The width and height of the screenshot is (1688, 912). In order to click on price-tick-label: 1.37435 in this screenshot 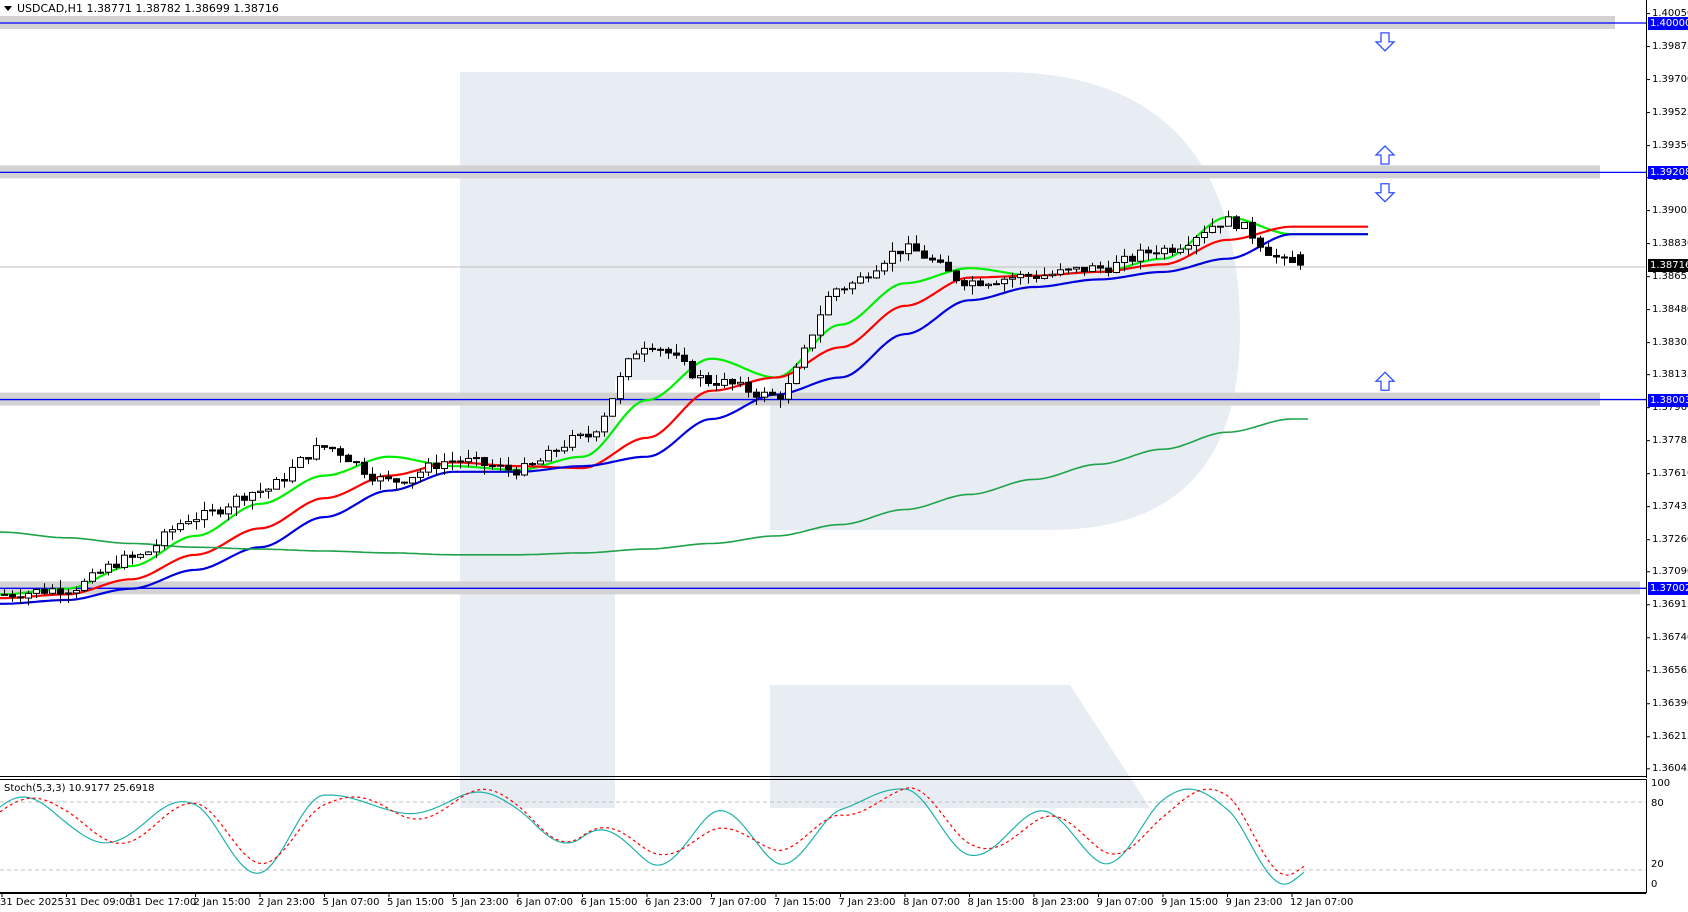, I will do `click(1670, 506)`.